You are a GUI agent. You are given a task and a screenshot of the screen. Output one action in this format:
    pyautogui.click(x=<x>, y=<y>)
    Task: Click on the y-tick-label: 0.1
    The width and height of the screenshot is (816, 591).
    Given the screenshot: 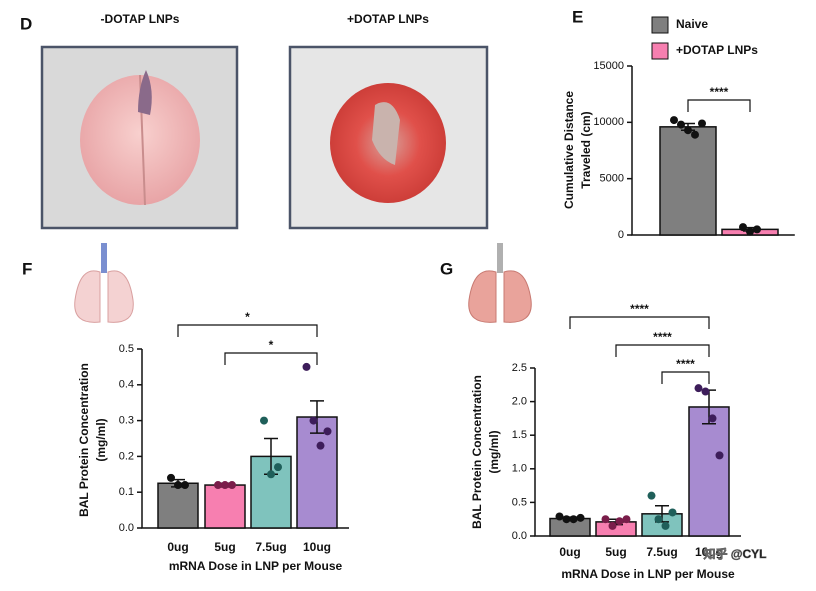 What is the action you would take?
    pyautogui.click(x=126, y=492)
    